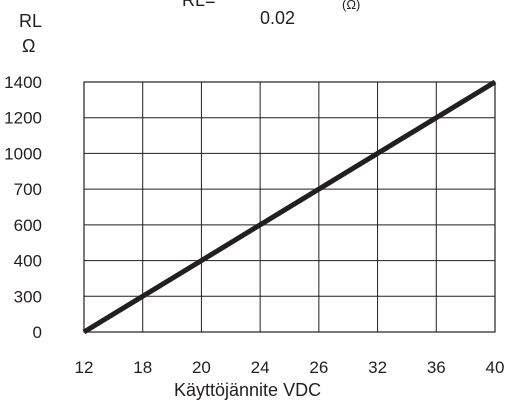 This screenshot has height=402, width=518. What do you see at coordinates (23, 153) in the screenshot?
I see `y-tick-label: 1000` at bounding box center [23, 153].